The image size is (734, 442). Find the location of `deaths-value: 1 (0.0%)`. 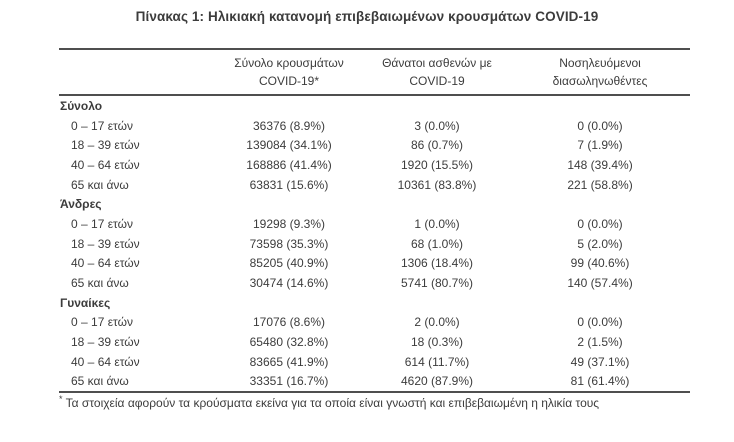

deaths-value: 1 (0.0%) is located at coordinates (437, 223).